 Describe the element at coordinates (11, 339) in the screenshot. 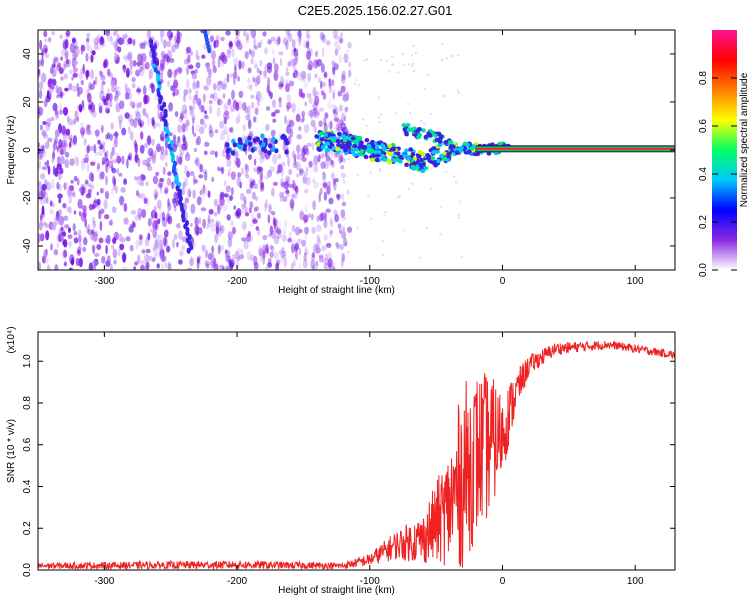

I see `y-scale-label: (x10⁴)` at that location.